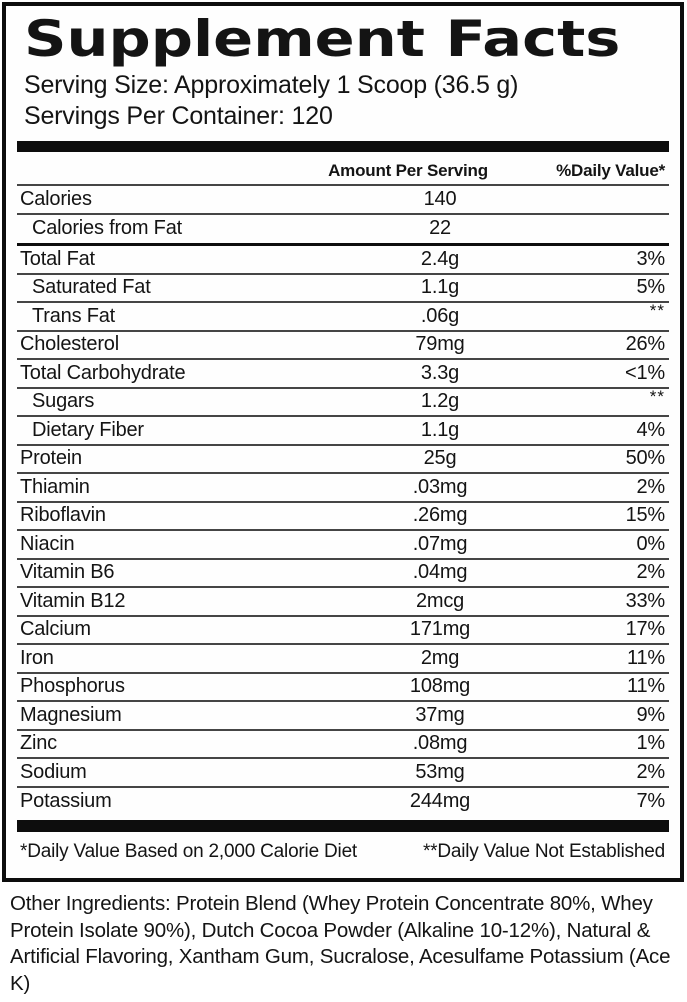 Image resolution: width=687 pixels, height=1002 pixels. Describe the element at coordinates (47, 543) in the screenshot. I see `row-name: Niacin` at that location.